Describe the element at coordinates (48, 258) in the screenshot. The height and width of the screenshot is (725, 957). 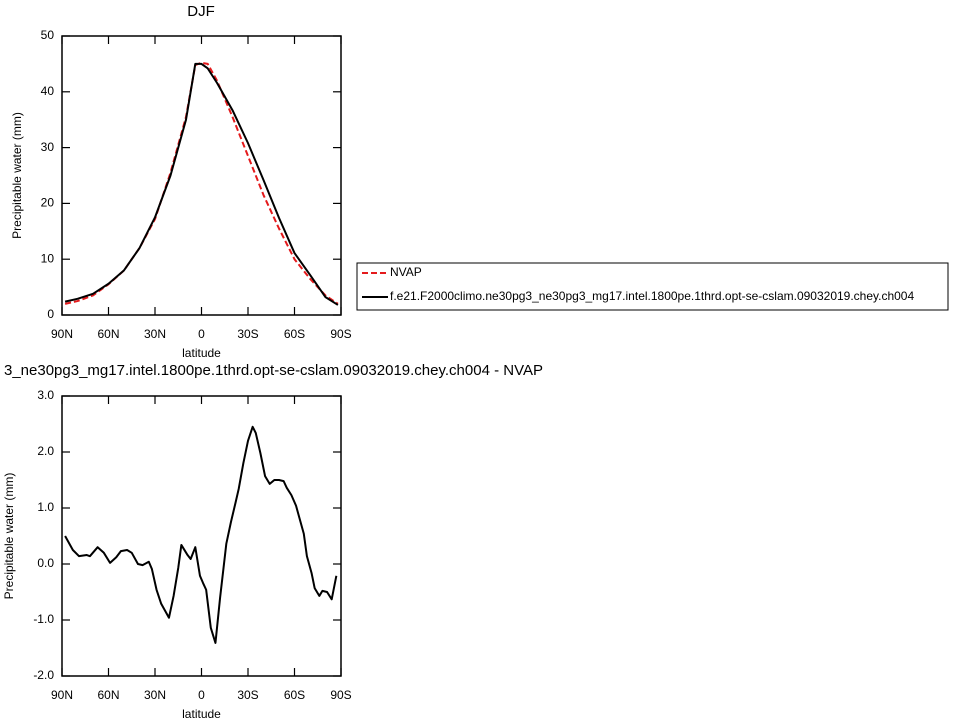
I see `y-tick-label: 10` at that location.